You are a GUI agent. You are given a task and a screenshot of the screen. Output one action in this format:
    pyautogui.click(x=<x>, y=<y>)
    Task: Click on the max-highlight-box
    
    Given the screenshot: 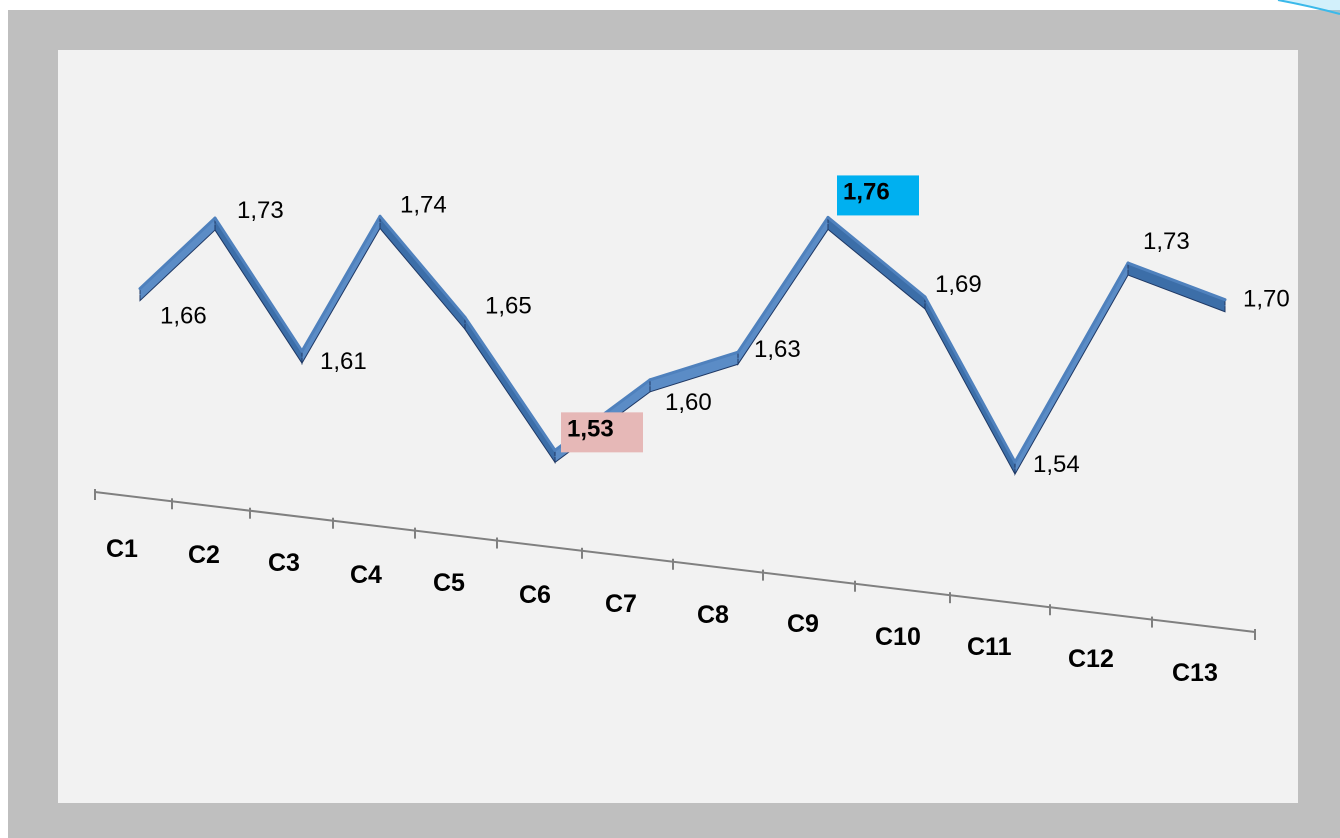 What is the action you would take?
    pyautogui.click(x=878, y=195)
    